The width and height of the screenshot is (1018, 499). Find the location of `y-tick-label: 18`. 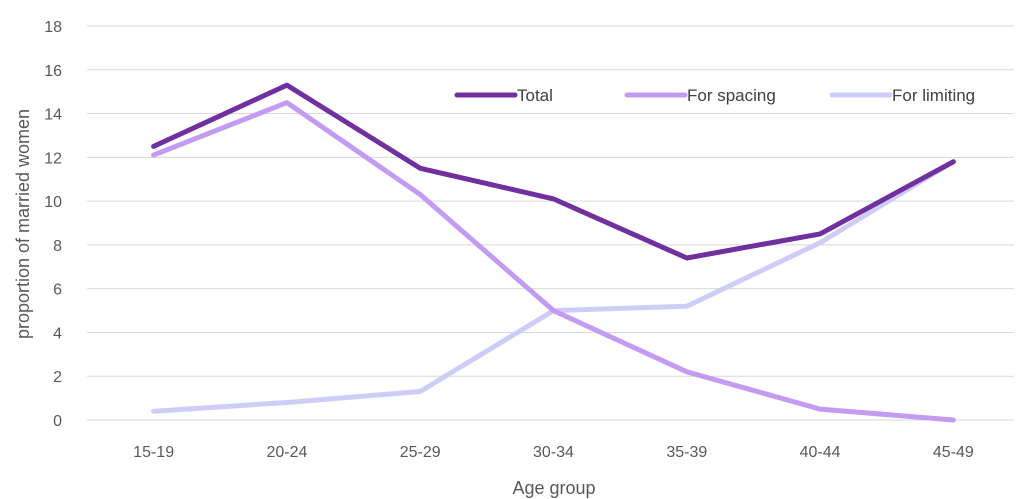

y-tick-label: 18 is located at coordinates (53, 27).